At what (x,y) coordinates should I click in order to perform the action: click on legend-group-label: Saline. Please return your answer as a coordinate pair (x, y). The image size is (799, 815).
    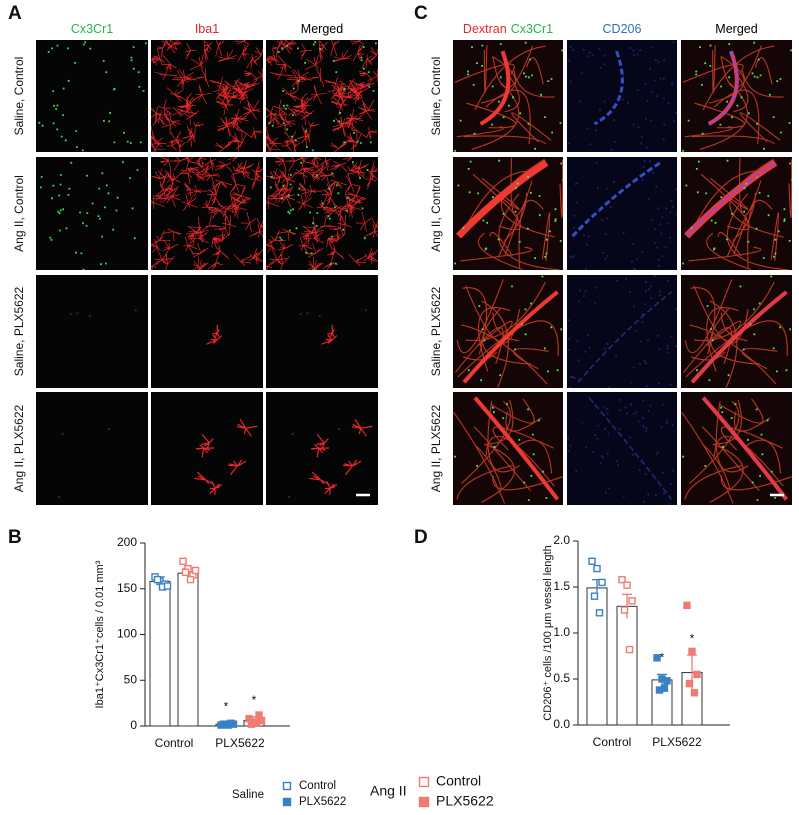
    Looking at the image, I should click on (248, 795).